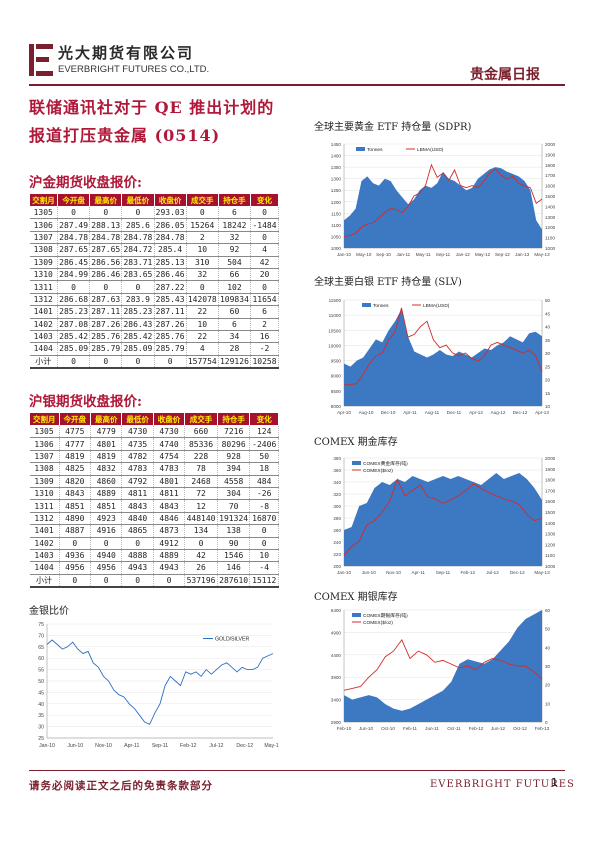  What do you see at coordinates (169, 556) in the screenshot?
I see `table-cell: 4889` at bounding box center [169, 556].